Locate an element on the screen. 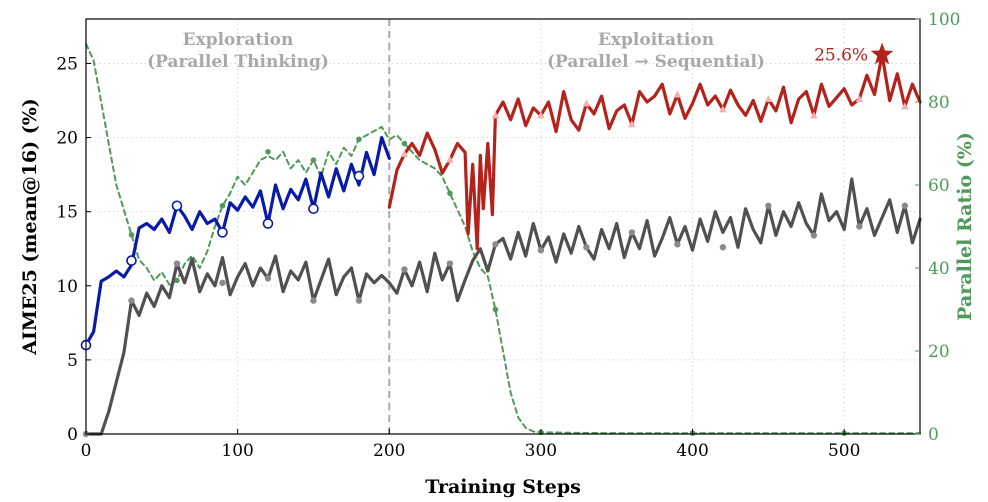 The width and height of the screenshot is (988, 502). phase-exploitation-subtitle: (Parallel → Sequential) is located at coordinates (656, 62).